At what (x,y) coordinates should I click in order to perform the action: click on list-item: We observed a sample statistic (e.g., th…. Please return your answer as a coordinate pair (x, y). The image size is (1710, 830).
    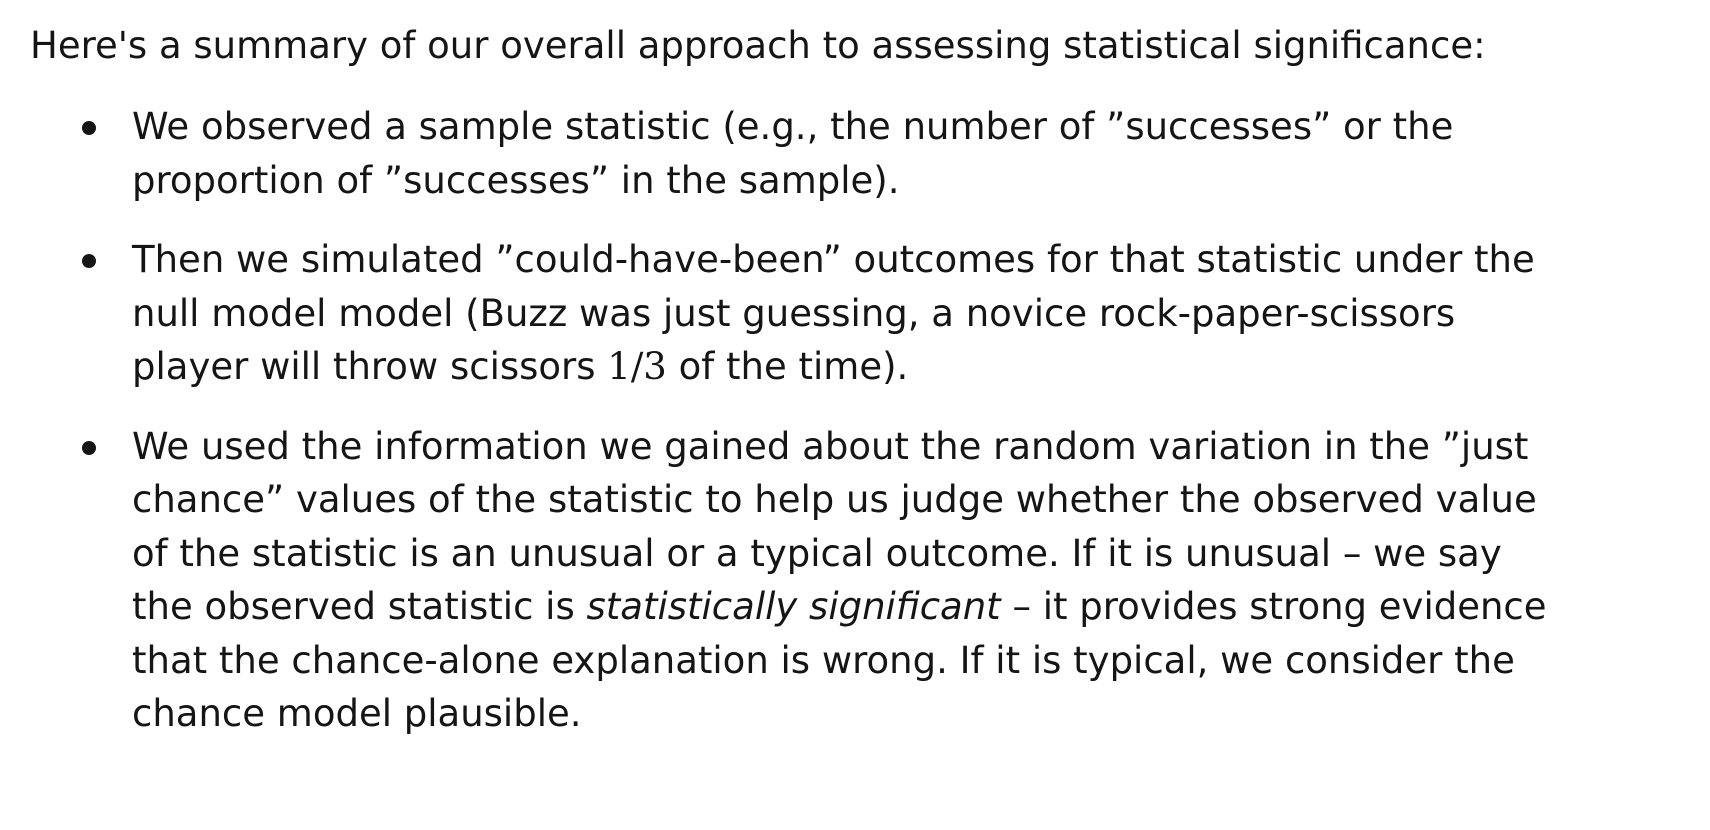
    Looking at the image, I should click on (872, 153).